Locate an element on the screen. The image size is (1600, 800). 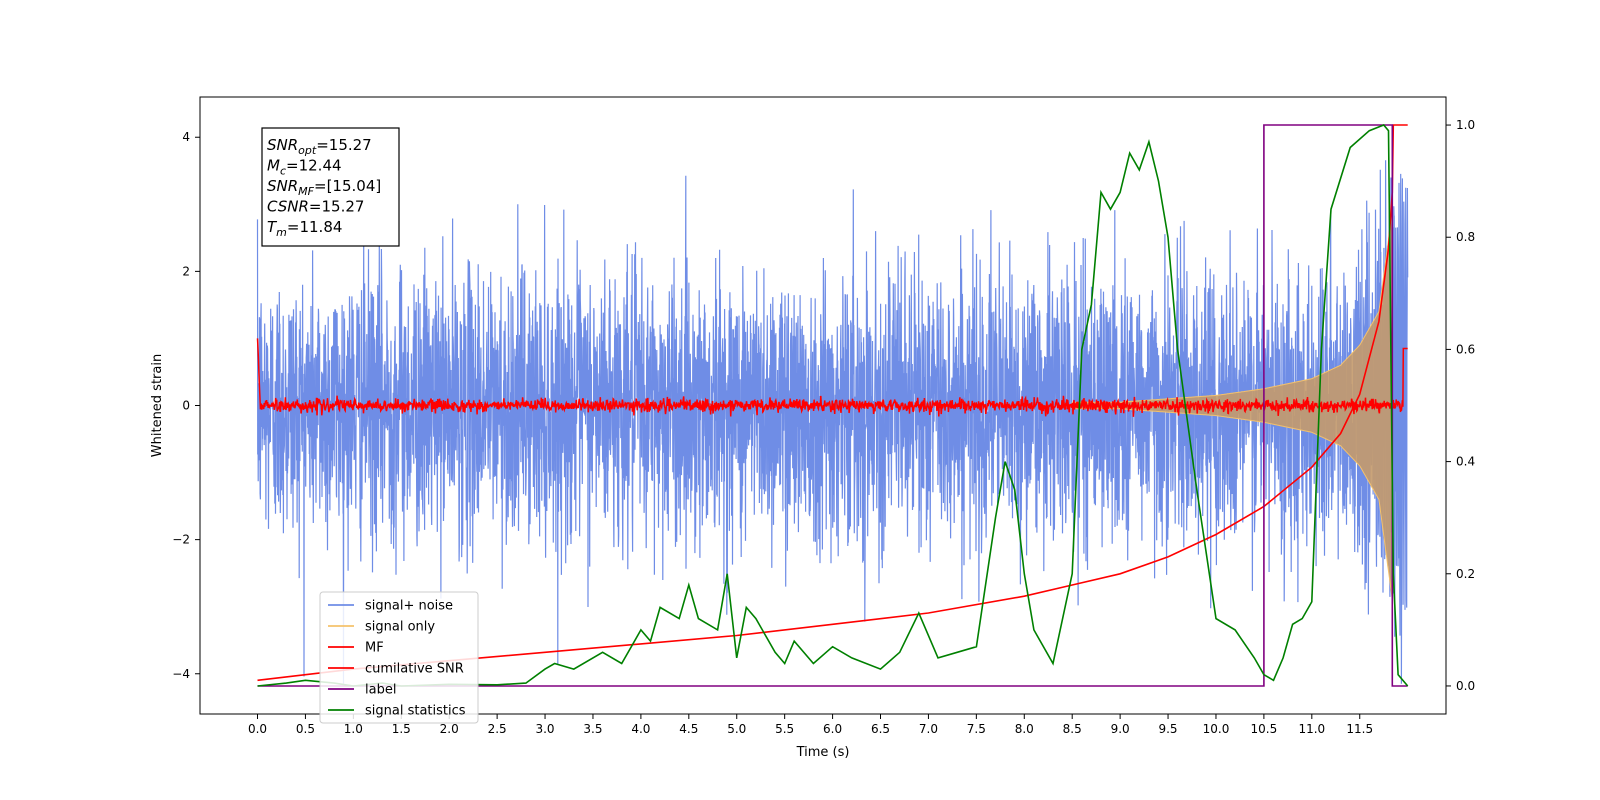
y-axis-title: Whitened strain is located at coordinates (157, 405).